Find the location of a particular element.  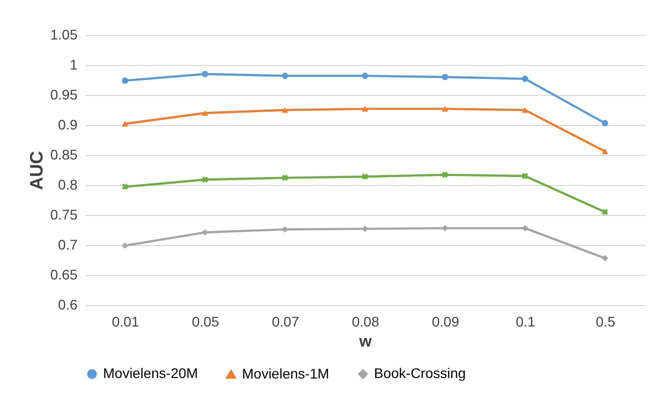

x-tick-label: 0.07 is located at coordinates (286, 322).